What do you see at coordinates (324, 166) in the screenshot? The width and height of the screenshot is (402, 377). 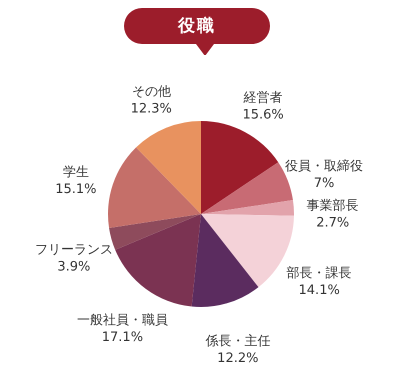 I see `slice-label: 役員・取締役` at bounding box center [324, 166].